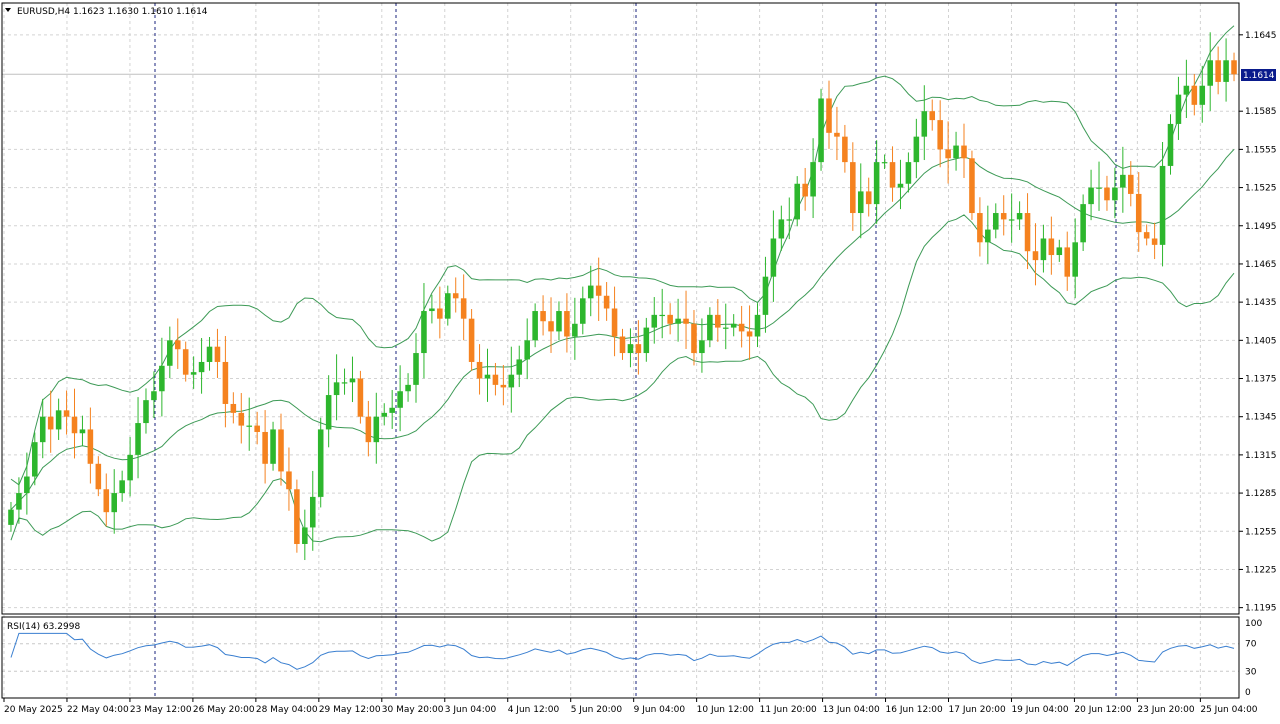 This screenshot has height=724, width=1280. I want to click on triangle-down-icon, so click(8, 10).